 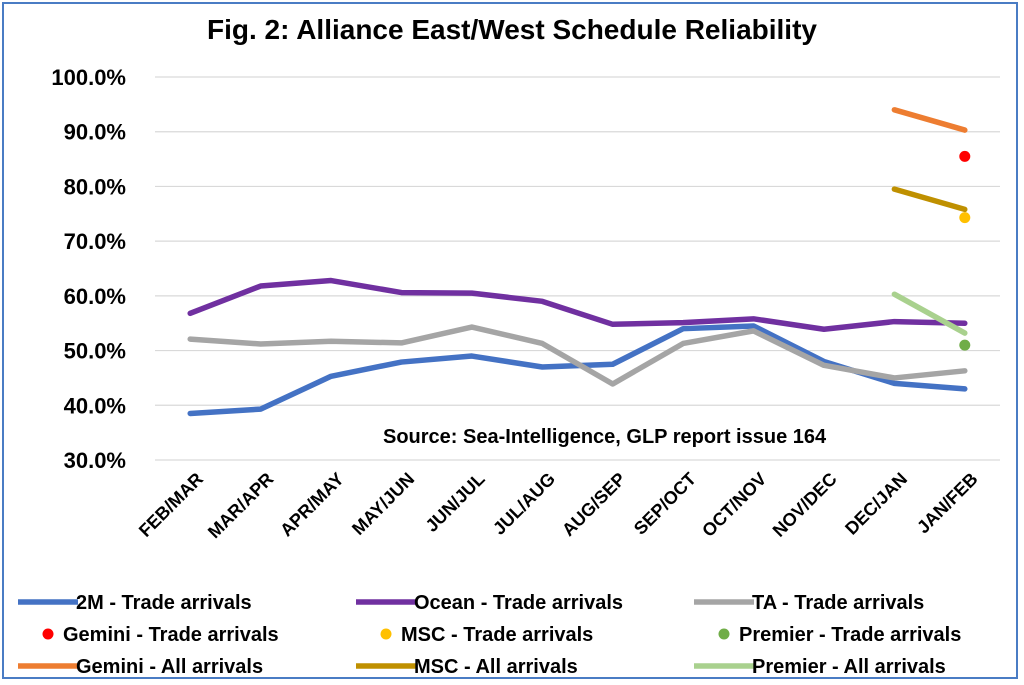 What do you see at coordinates (312, 505) in the screenshot?
I see `x-tick-label: APR/MAY` at bounding box center [312, 505].